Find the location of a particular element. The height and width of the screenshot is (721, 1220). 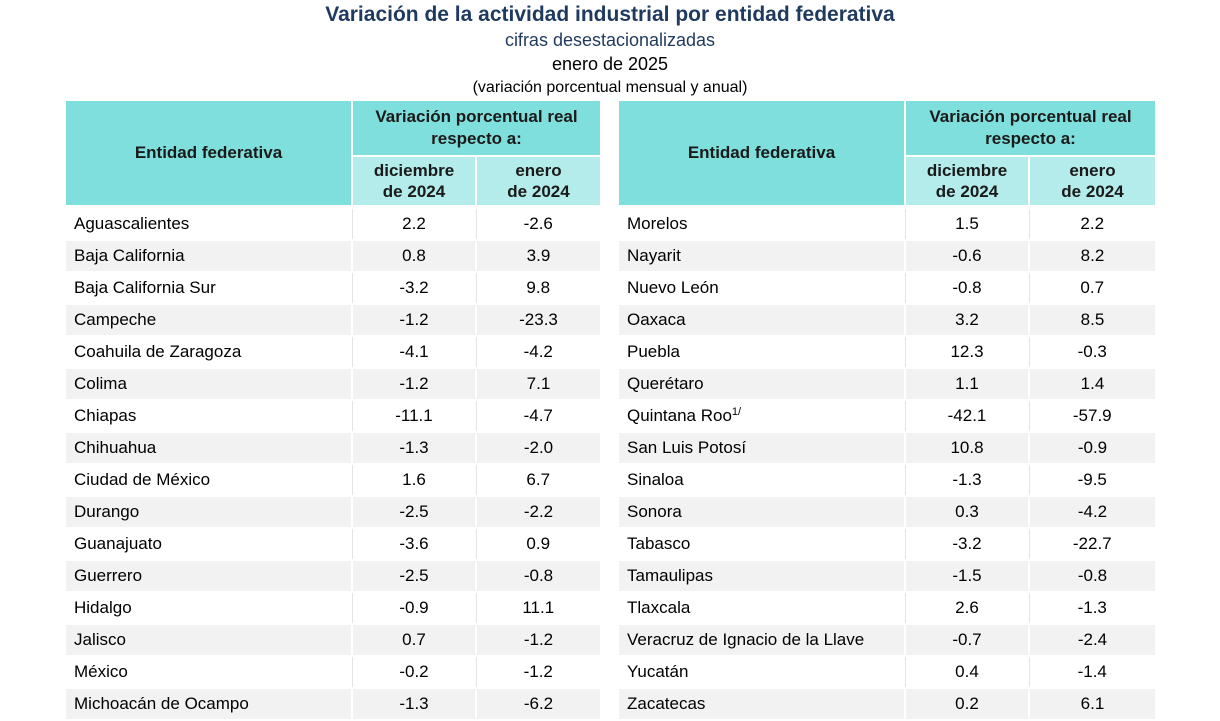

entity-name: Zacatecas is located at coordinates (762, 704).